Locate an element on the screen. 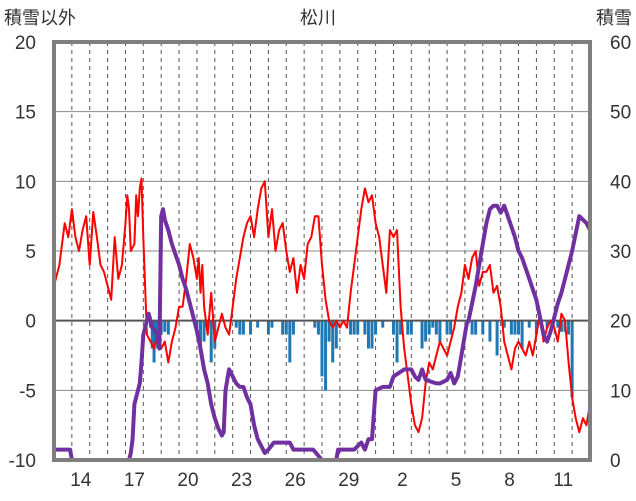  left-tick-label: 5 is located at coordinates (30, 252).